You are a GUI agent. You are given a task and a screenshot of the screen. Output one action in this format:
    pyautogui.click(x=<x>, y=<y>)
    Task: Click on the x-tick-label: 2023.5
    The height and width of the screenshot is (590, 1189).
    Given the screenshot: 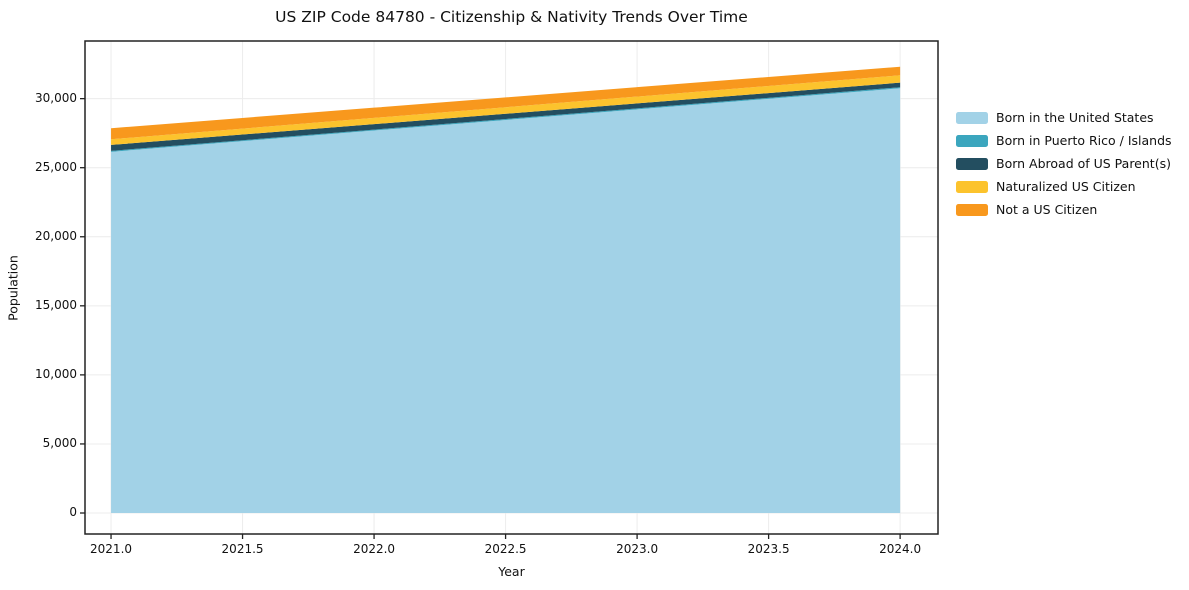 What is the action you would take?
    pyautogui.click(x=768, y=549)
    